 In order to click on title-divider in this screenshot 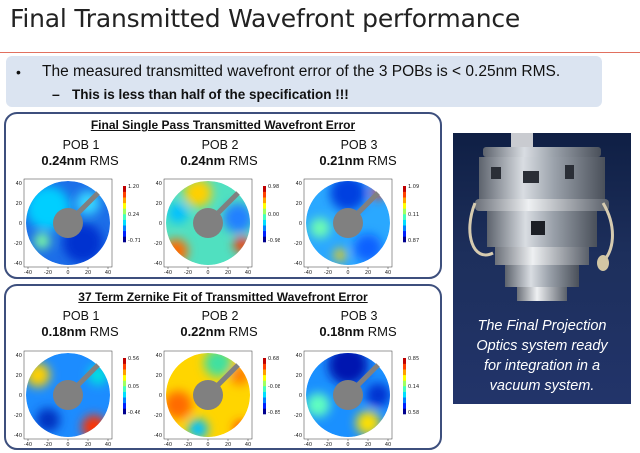, I will do `click(320, 52)`.